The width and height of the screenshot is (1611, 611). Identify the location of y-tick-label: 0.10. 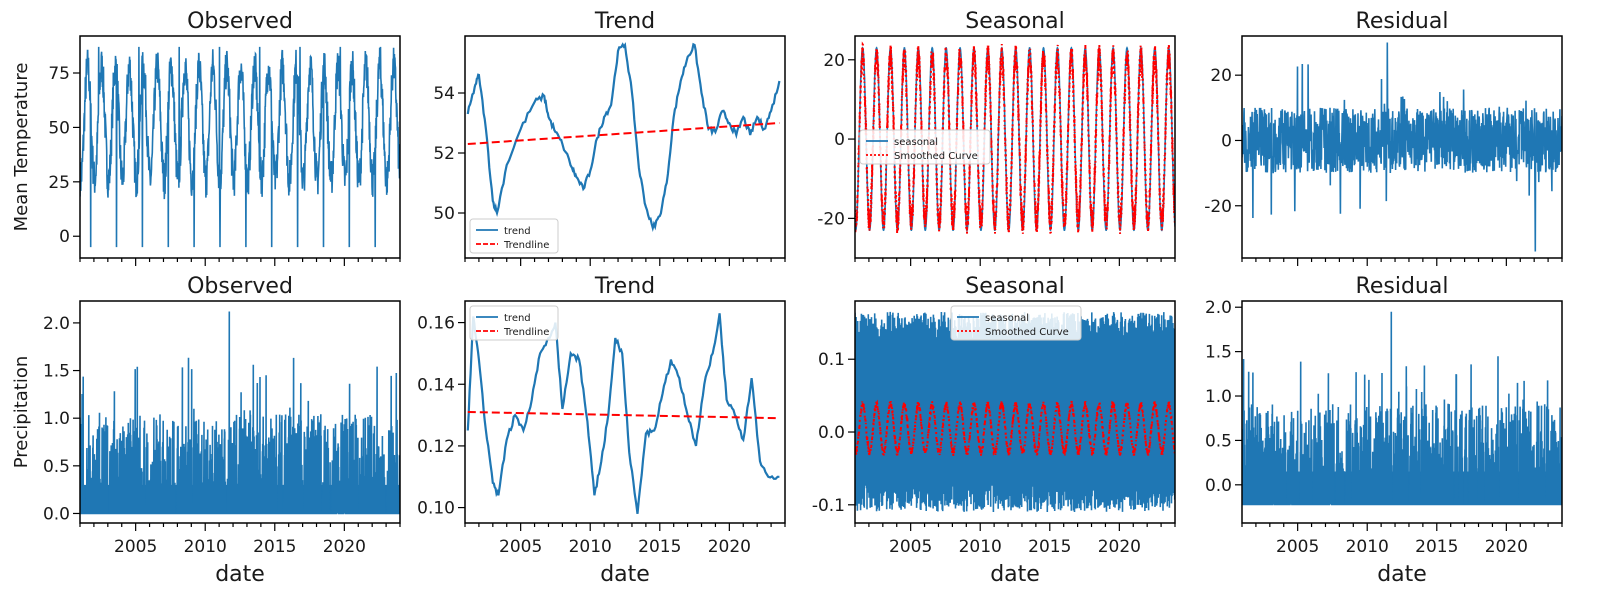
(436, 509).